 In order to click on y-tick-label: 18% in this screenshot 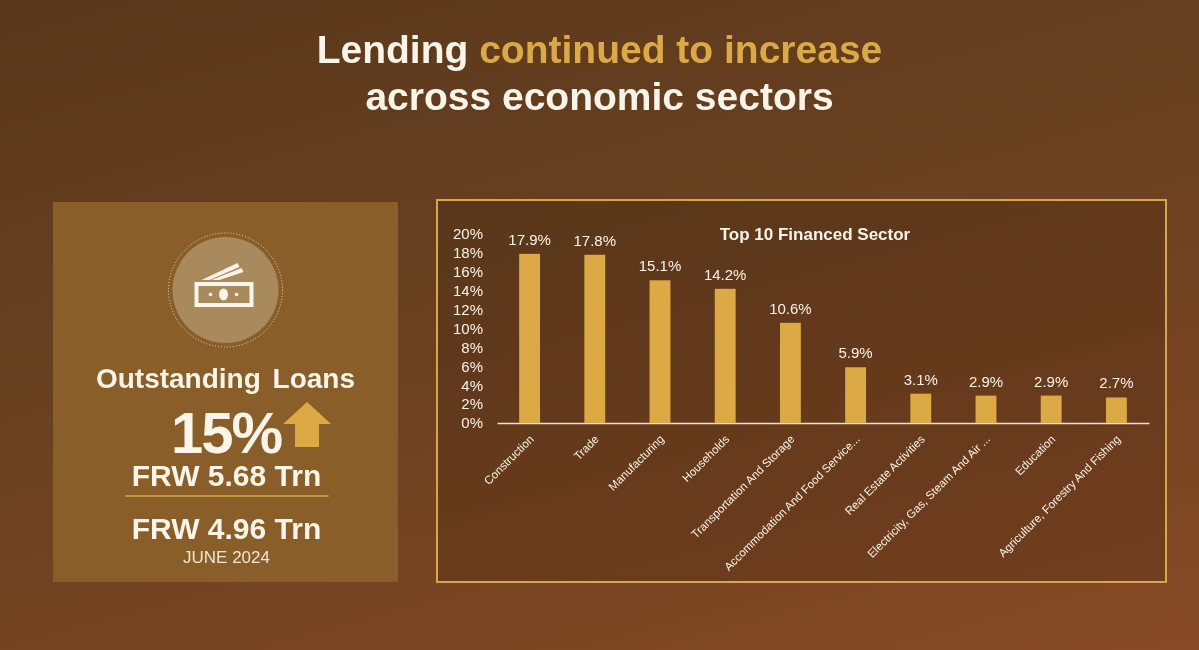, I will do `click(467, 253)`.